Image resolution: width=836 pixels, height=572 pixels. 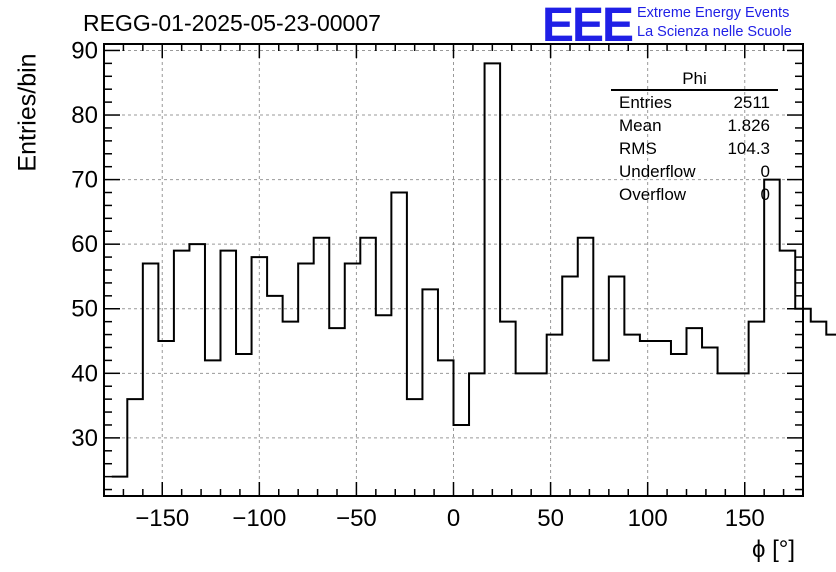 What do you see at coordinates (657, 171) in the screenshot?
I see `stats-label: Underflow` at bounding box center [657, 171].